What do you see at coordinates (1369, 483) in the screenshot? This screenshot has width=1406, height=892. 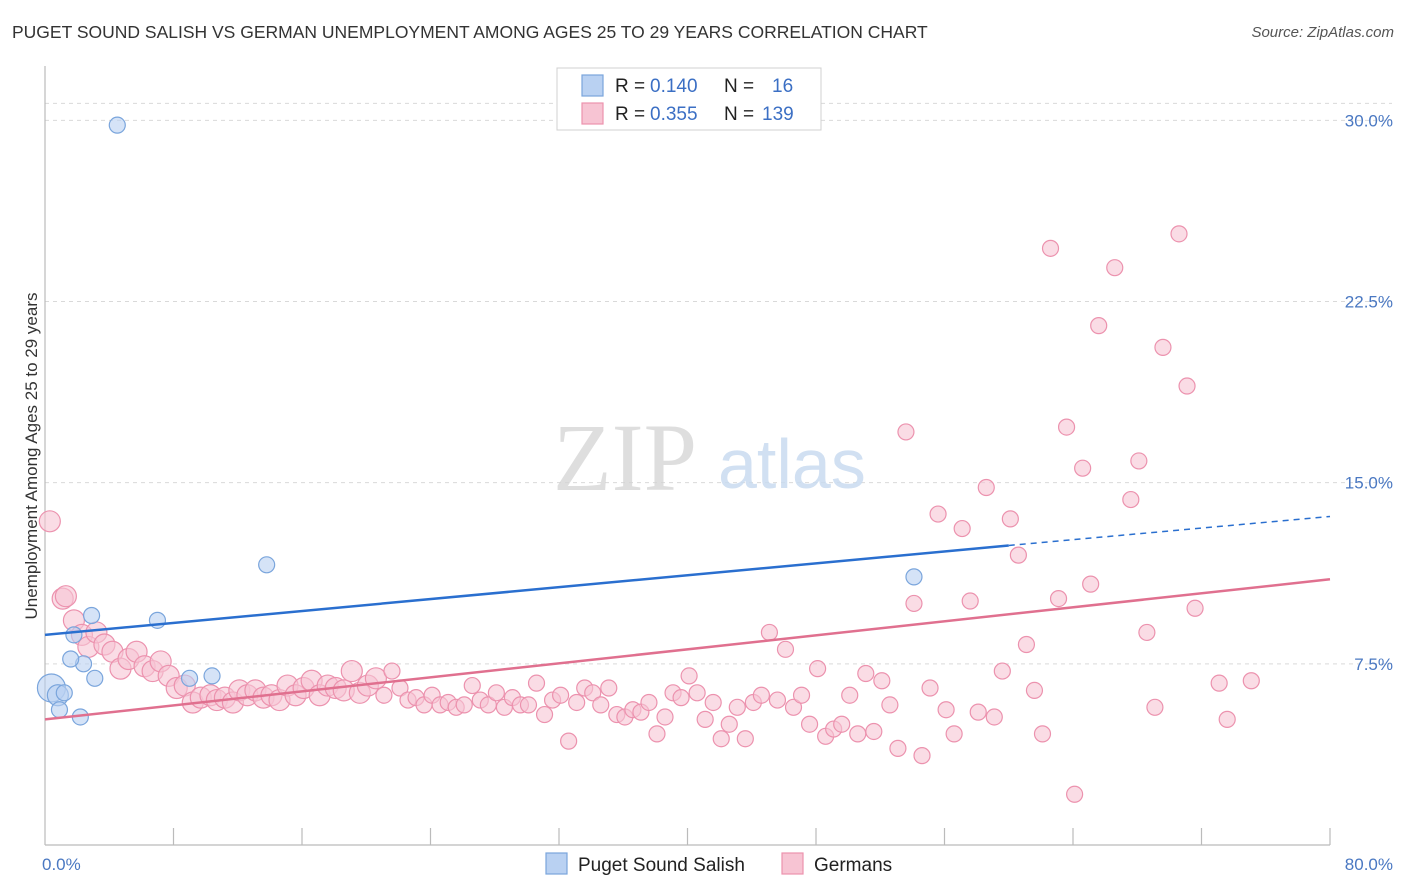 I see `y-tick-label: 15.0%` at bounding box center [1369, 483].